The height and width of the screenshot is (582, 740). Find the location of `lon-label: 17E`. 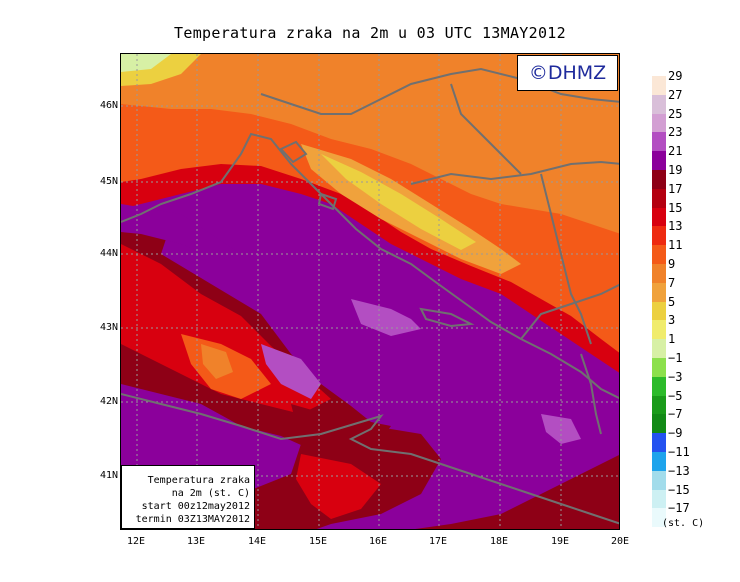

lon-label: 17E is located at coordinates (438, 541).